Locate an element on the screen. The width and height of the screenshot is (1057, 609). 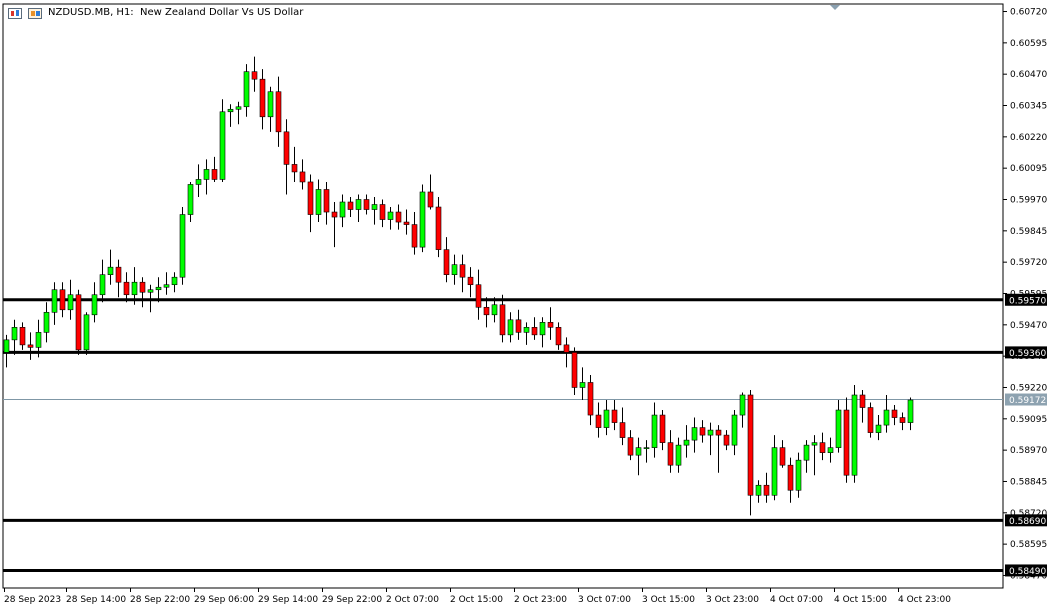
x-tick-label: 4 Oct 15:00 is located at coordinates (860, 600).